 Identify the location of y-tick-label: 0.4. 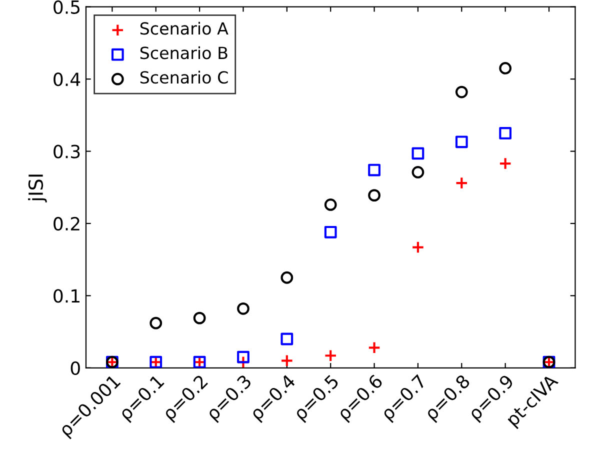
(67, 79).